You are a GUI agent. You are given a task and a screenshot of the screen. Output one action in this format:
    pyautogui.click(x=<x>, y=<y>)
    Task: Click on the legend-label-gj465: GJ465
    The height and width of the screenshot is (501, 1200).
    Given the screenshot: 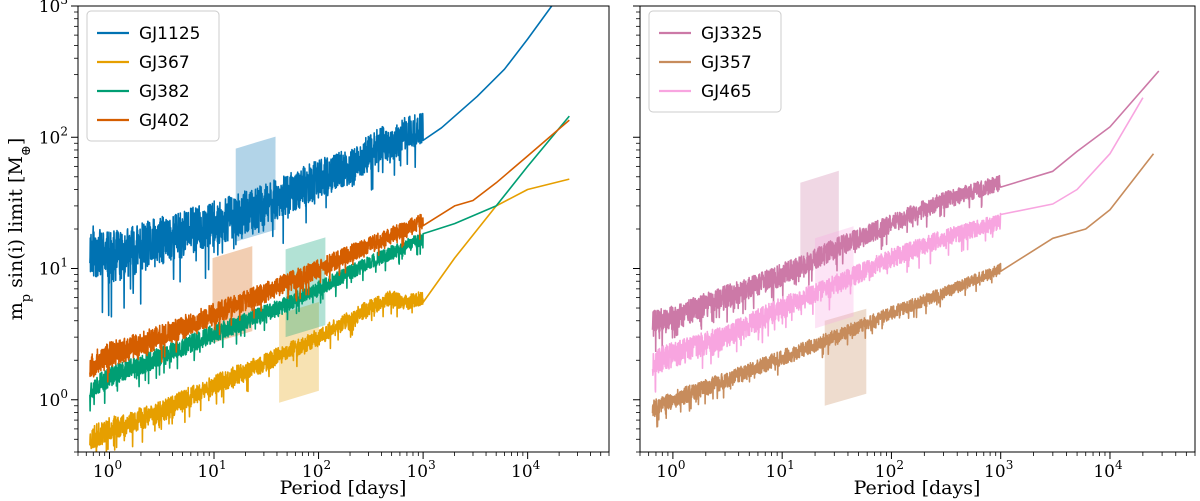 What is the action you would take?
    pyautogui.click(x=726, y=92)
    